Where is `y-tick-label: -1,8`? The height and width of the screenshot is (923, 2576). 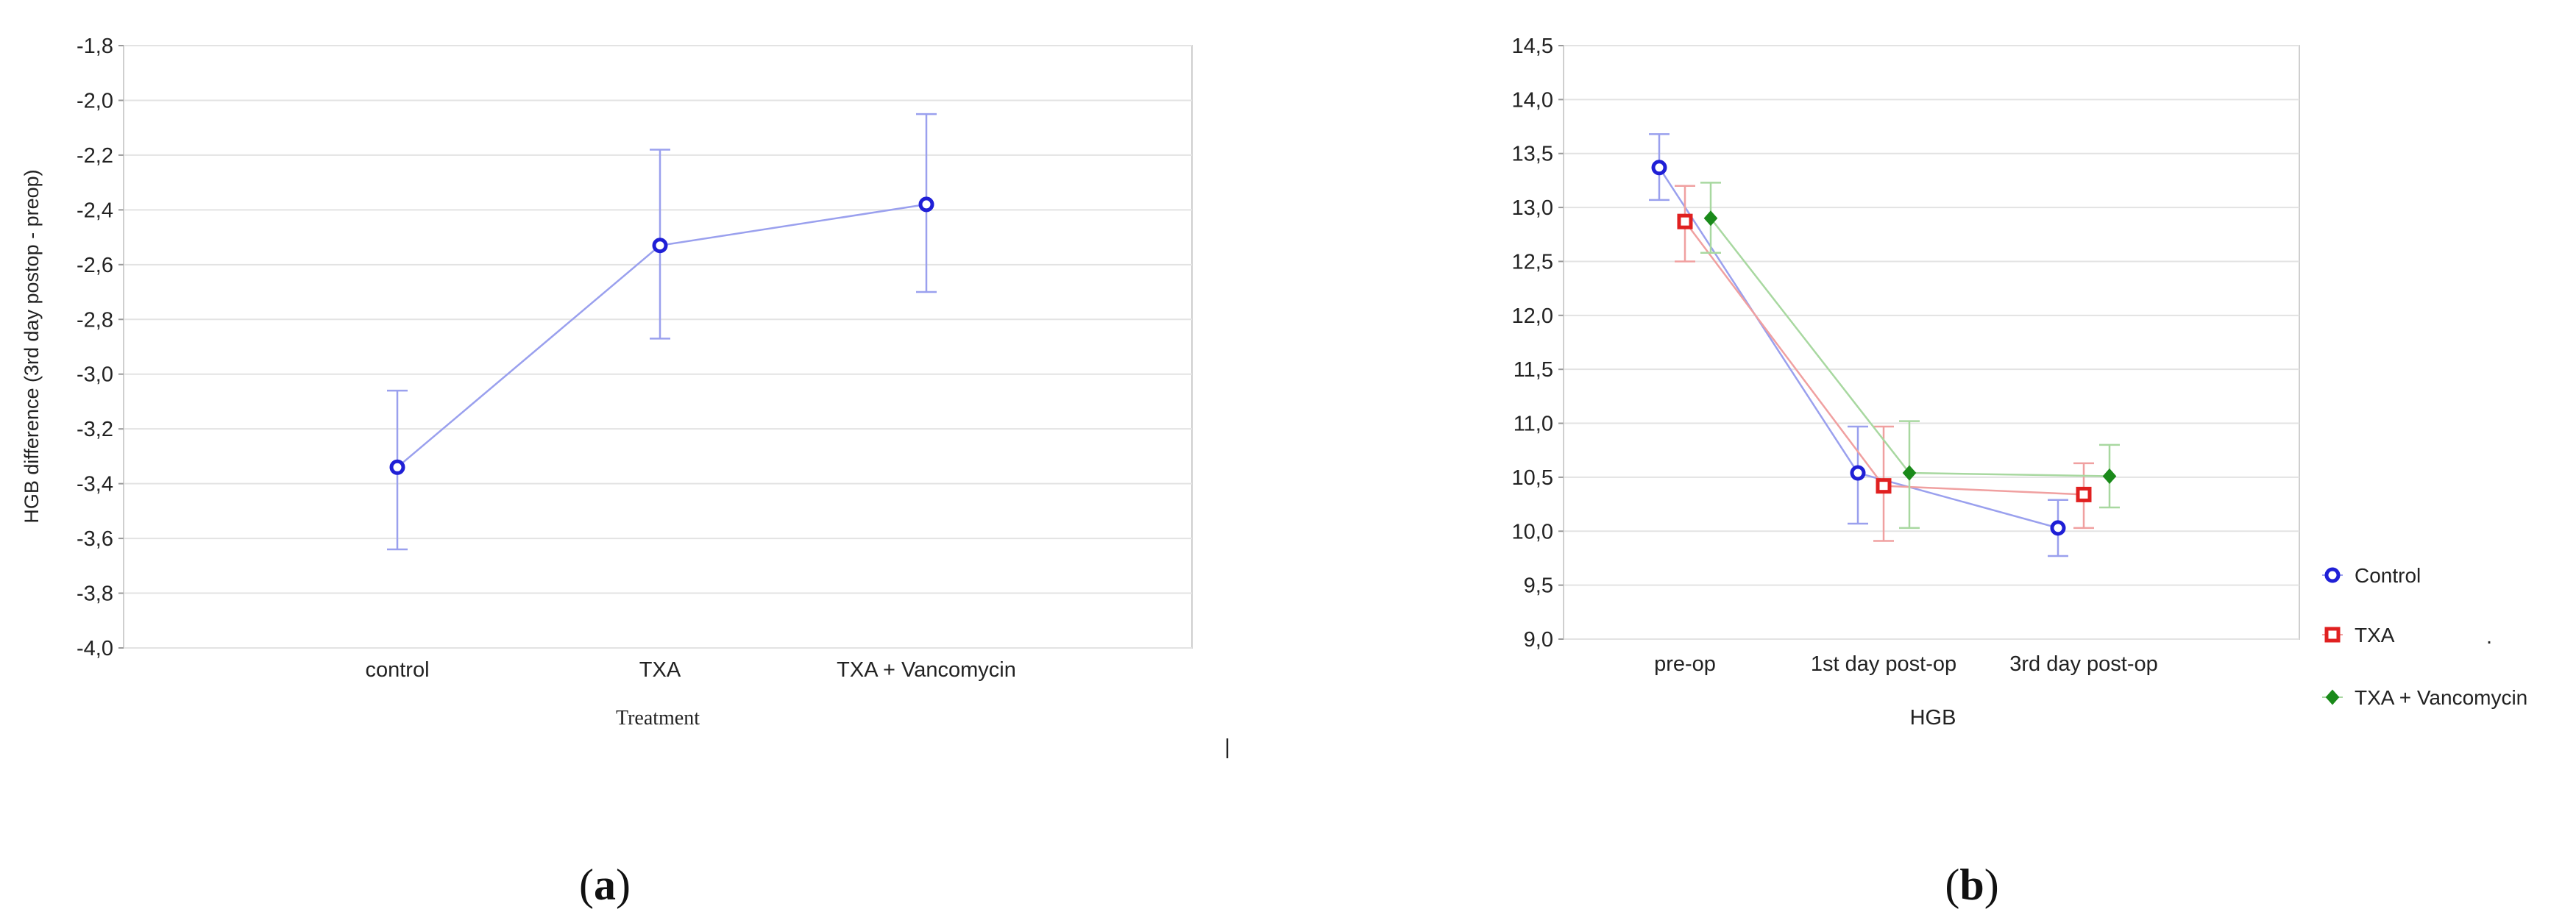
y-tick-label: -1,8 is located at coordinates (95, 46).